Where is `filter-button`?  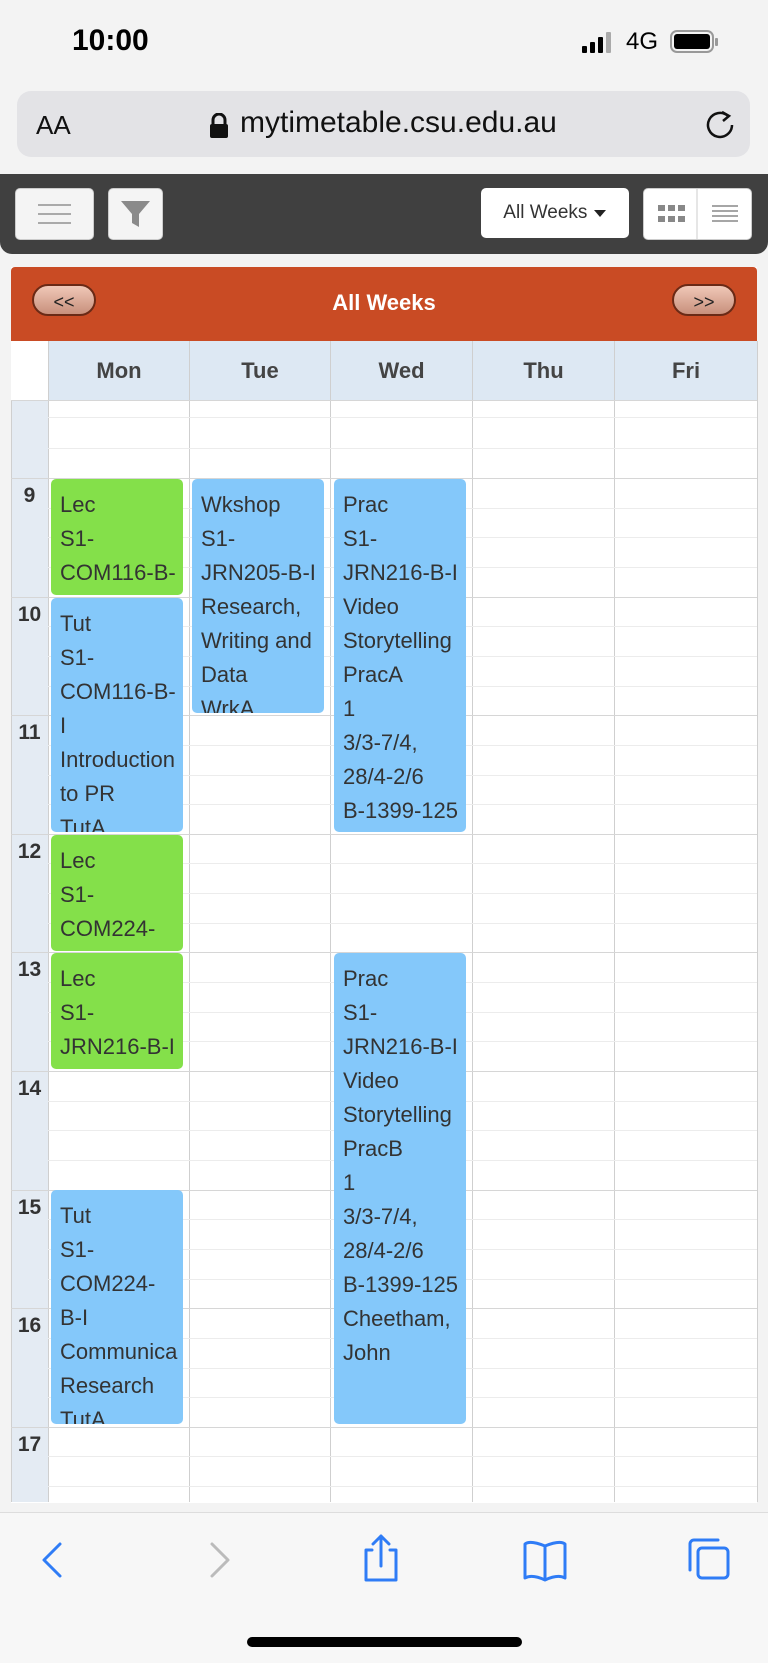
filter-button is located at coordinates (135, 214).